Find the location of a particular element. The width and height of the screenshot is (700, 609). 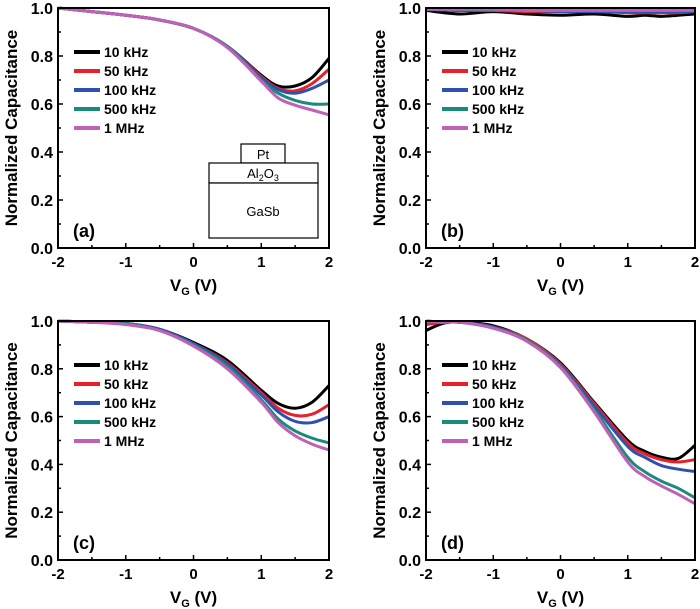

series-line-50khz is located at coordinates (193, 49).